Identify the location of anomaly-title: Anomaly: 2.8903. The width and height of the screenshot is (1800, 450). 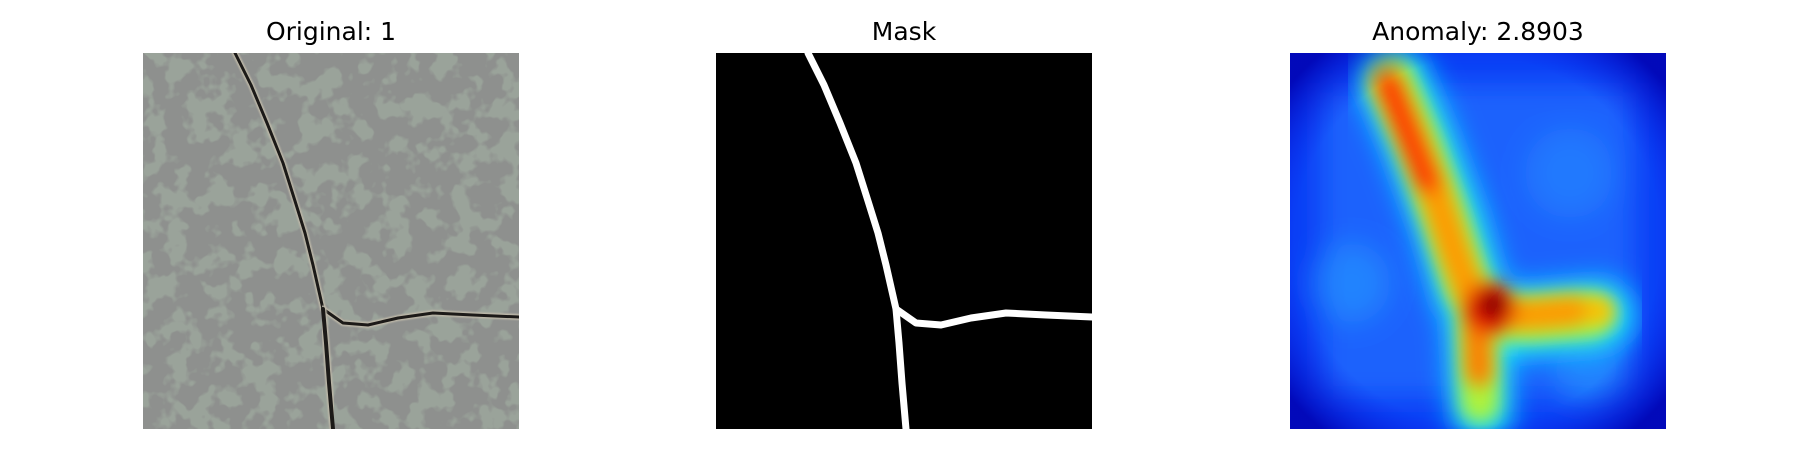
(1478, 31).